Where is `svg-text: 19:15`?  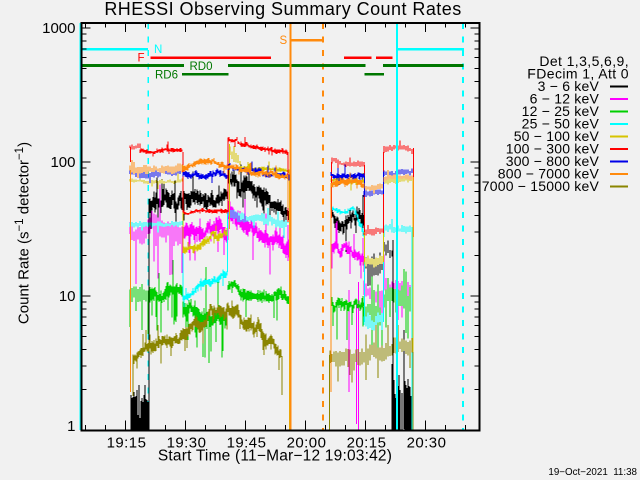 svg-text: 19:15 is located at coordinates (127, 443).